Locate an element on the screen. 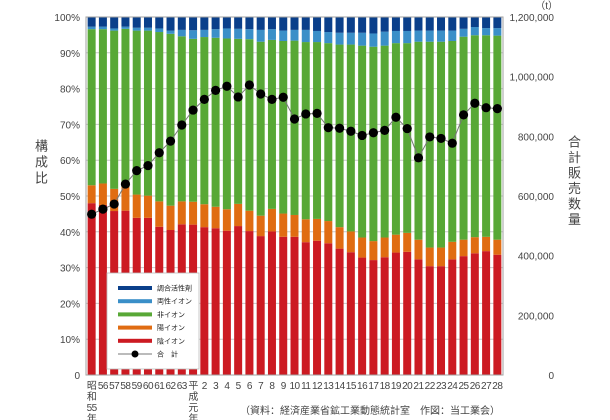 The width and height of the screenshot is (610, 420). y2-tick-label: 600,000 is located at coordinates (536, 197).